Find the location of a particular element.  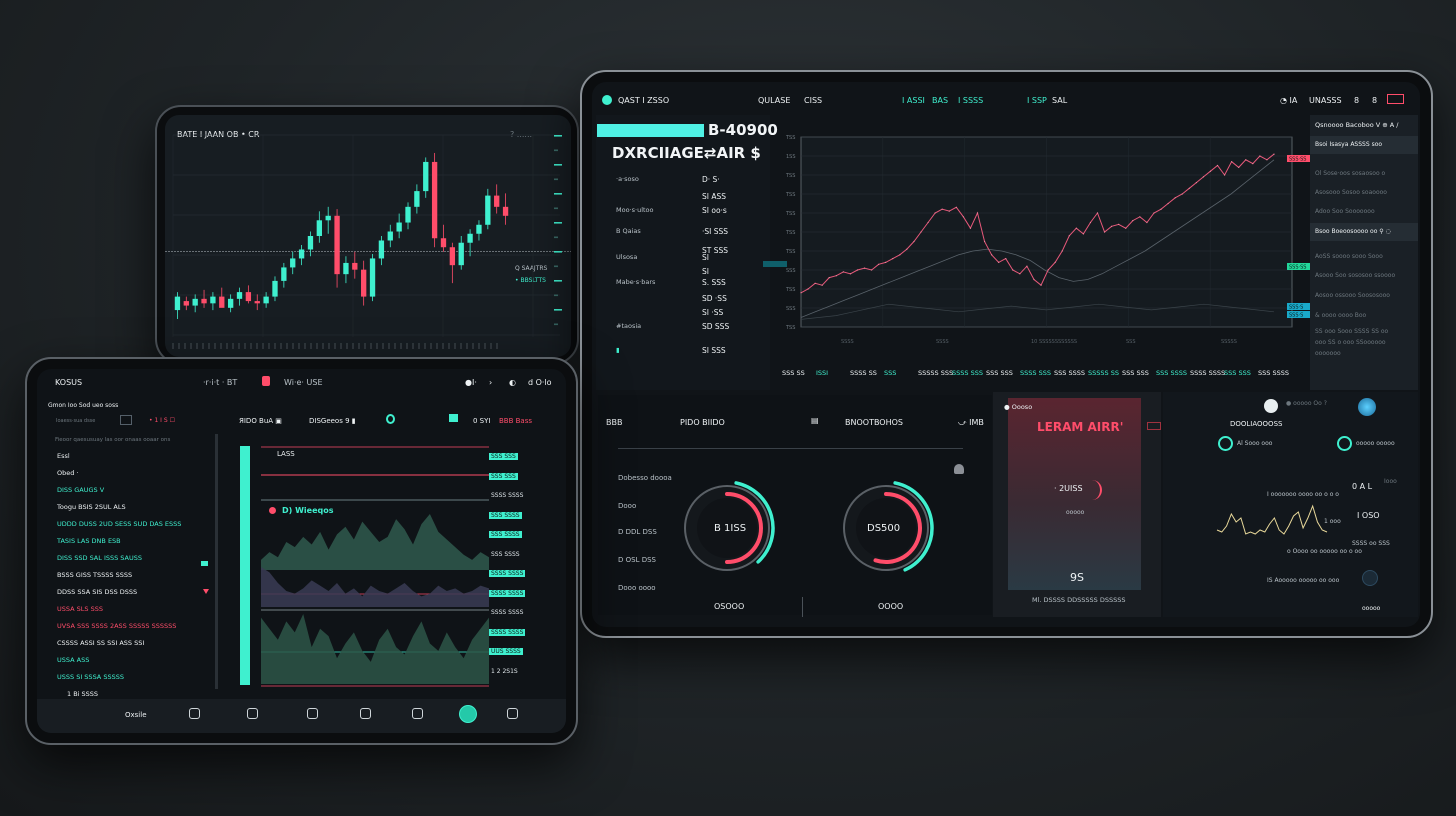

x-tick-label: 10 SSSSSSSSSSSS is located at coordinates (1054, 342).